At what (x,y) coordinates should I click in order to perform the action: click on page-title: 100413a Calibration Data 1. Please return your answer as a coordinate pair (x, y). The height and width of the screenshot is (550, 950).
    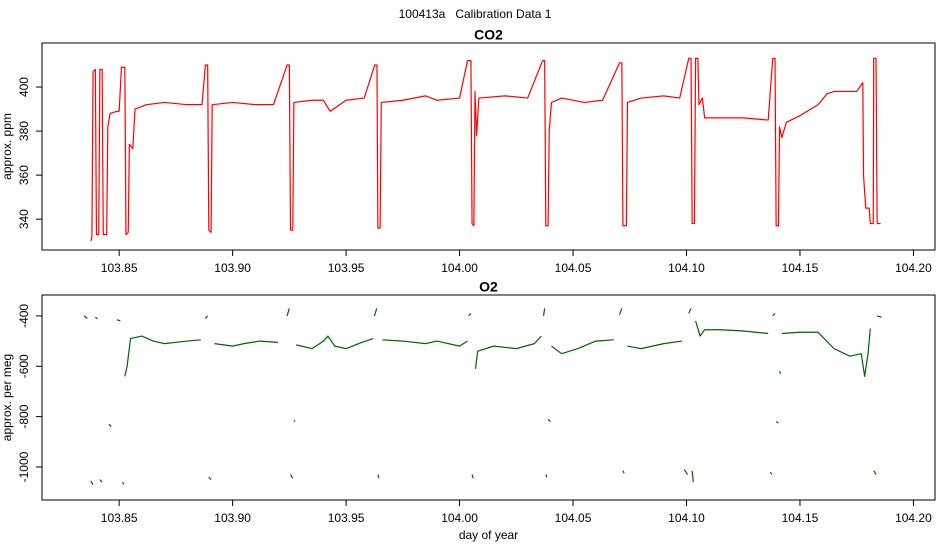
    Looking at the image, I should click on (475, 14).